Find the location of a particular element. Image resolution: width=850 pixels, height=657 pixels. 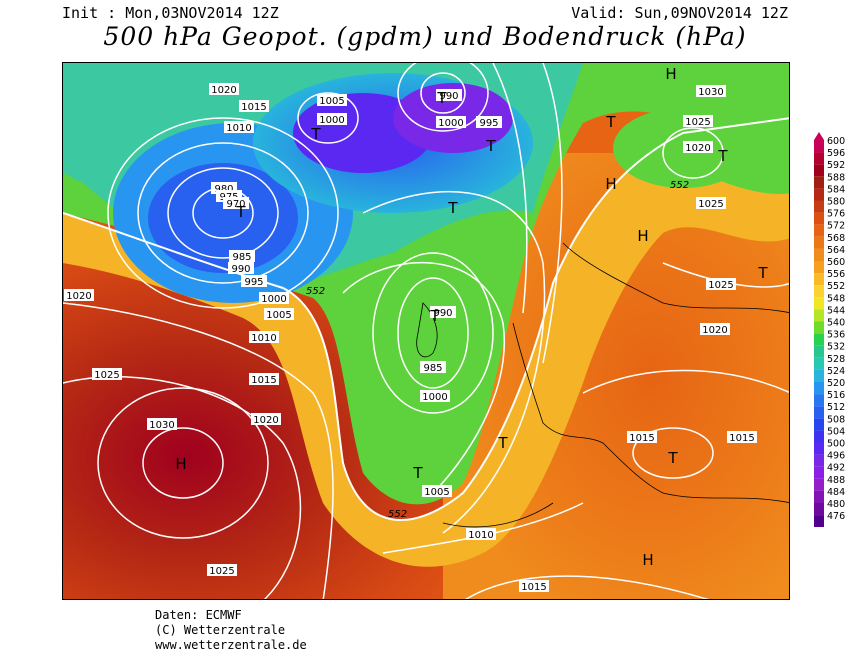

label-1030-ne: 1030 is located at coordinates (710, 92).